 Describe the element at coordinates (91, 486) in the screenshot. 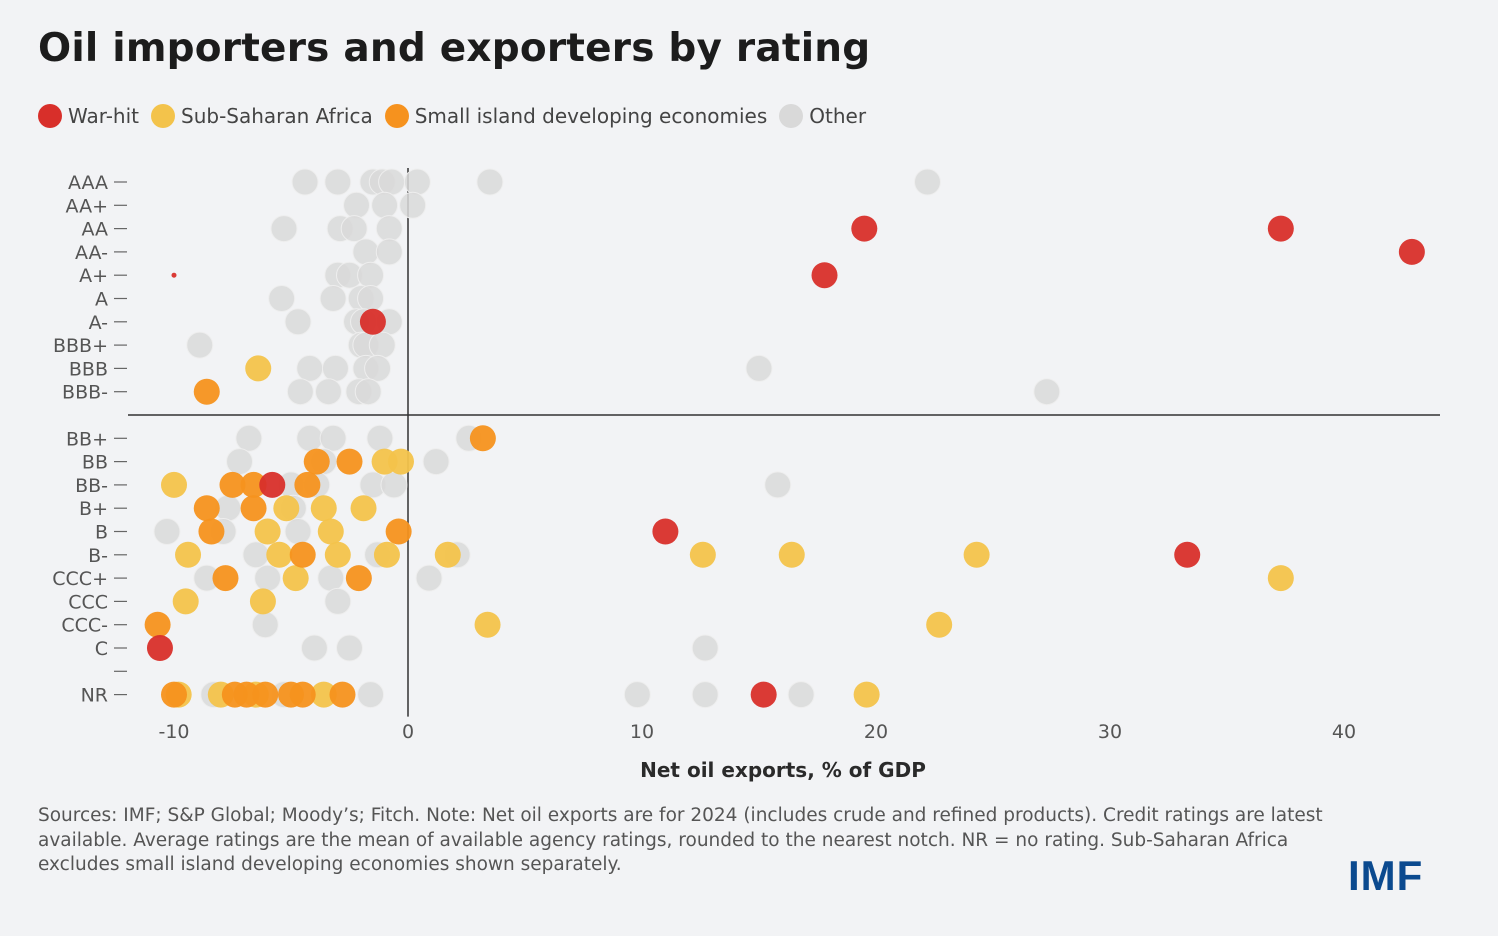

I see `y-tick-label: BB-` at that location.